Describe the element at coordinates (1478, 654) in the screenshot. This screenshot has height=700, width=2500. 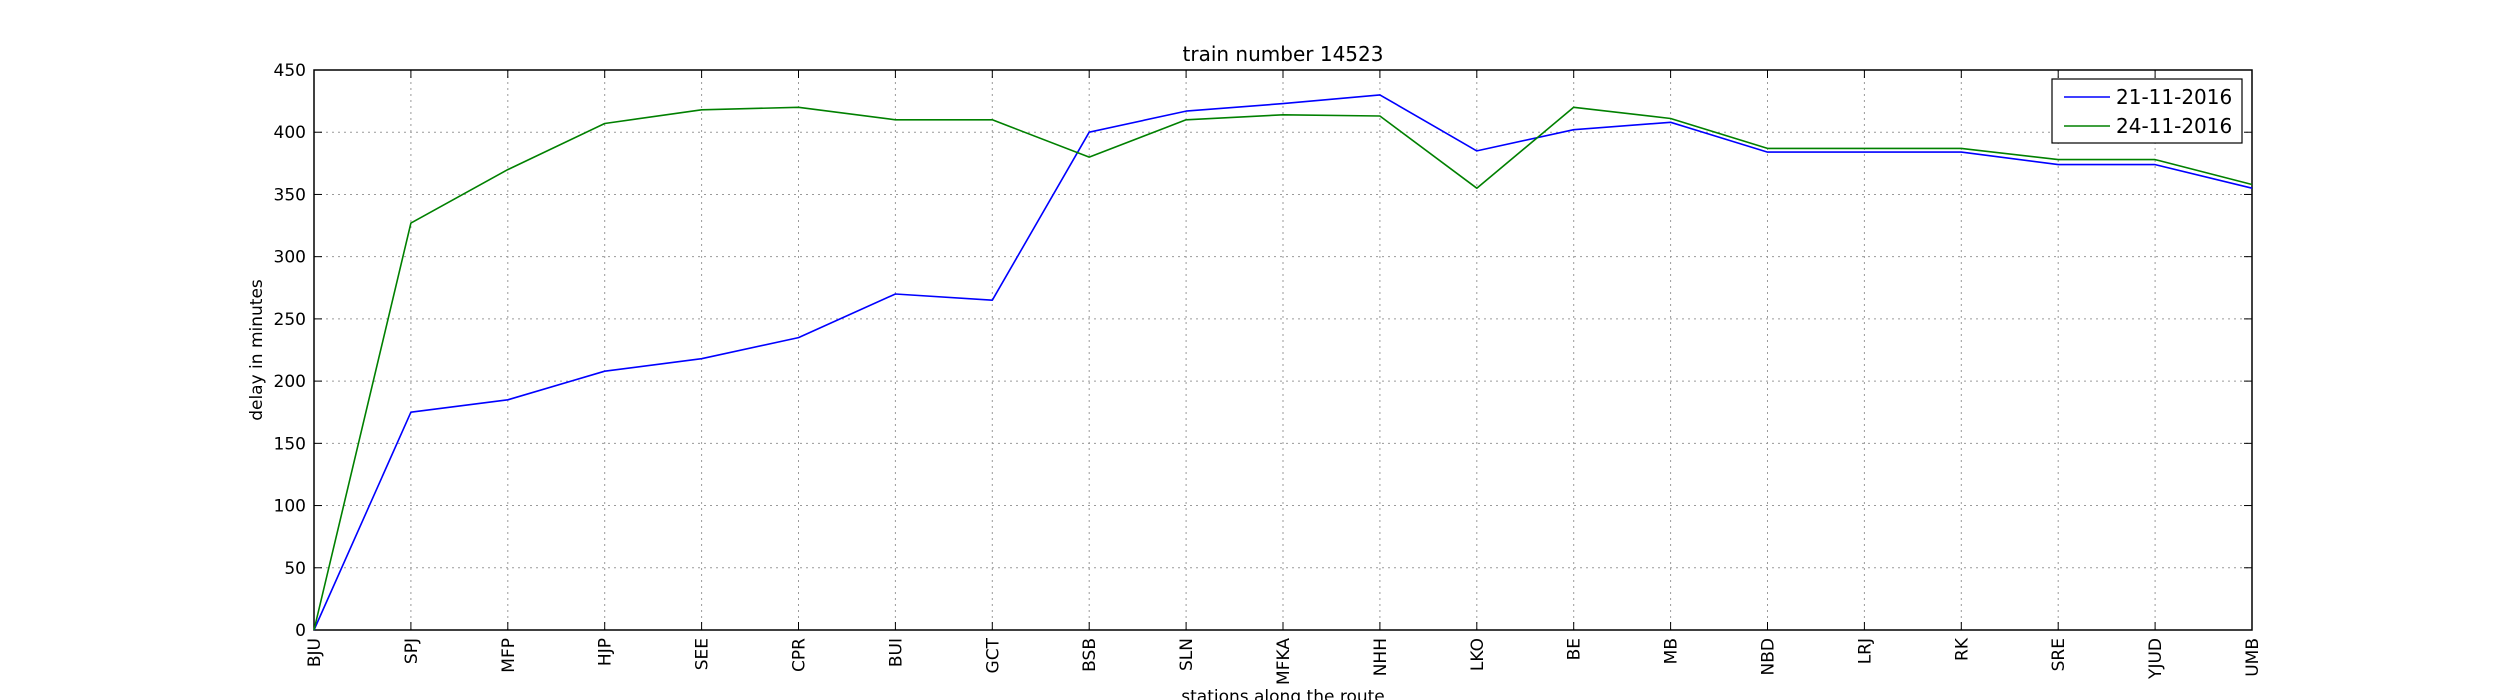
I see `x-tick-label: LKO` at that location.